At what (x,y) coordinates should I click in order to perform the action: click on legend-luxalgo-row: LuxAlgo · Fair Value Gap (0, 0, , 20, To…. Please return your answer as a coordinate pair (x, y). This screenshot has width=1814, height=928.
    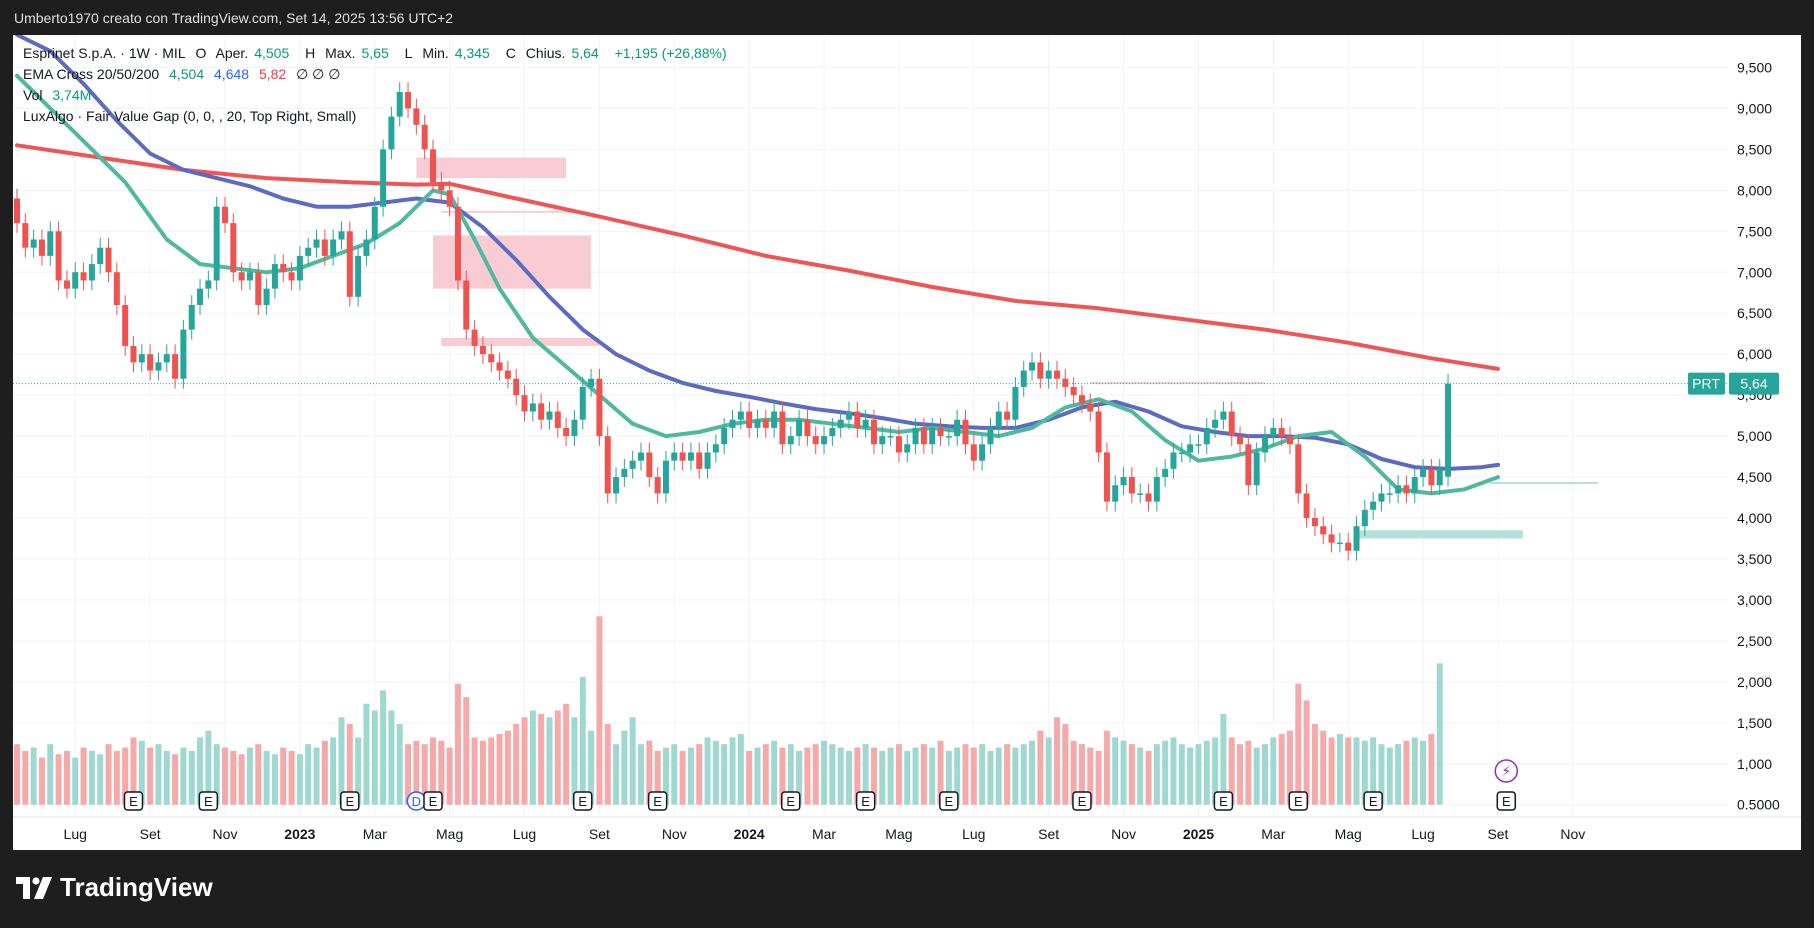
    Looking at the image, I should click on (378, 116).